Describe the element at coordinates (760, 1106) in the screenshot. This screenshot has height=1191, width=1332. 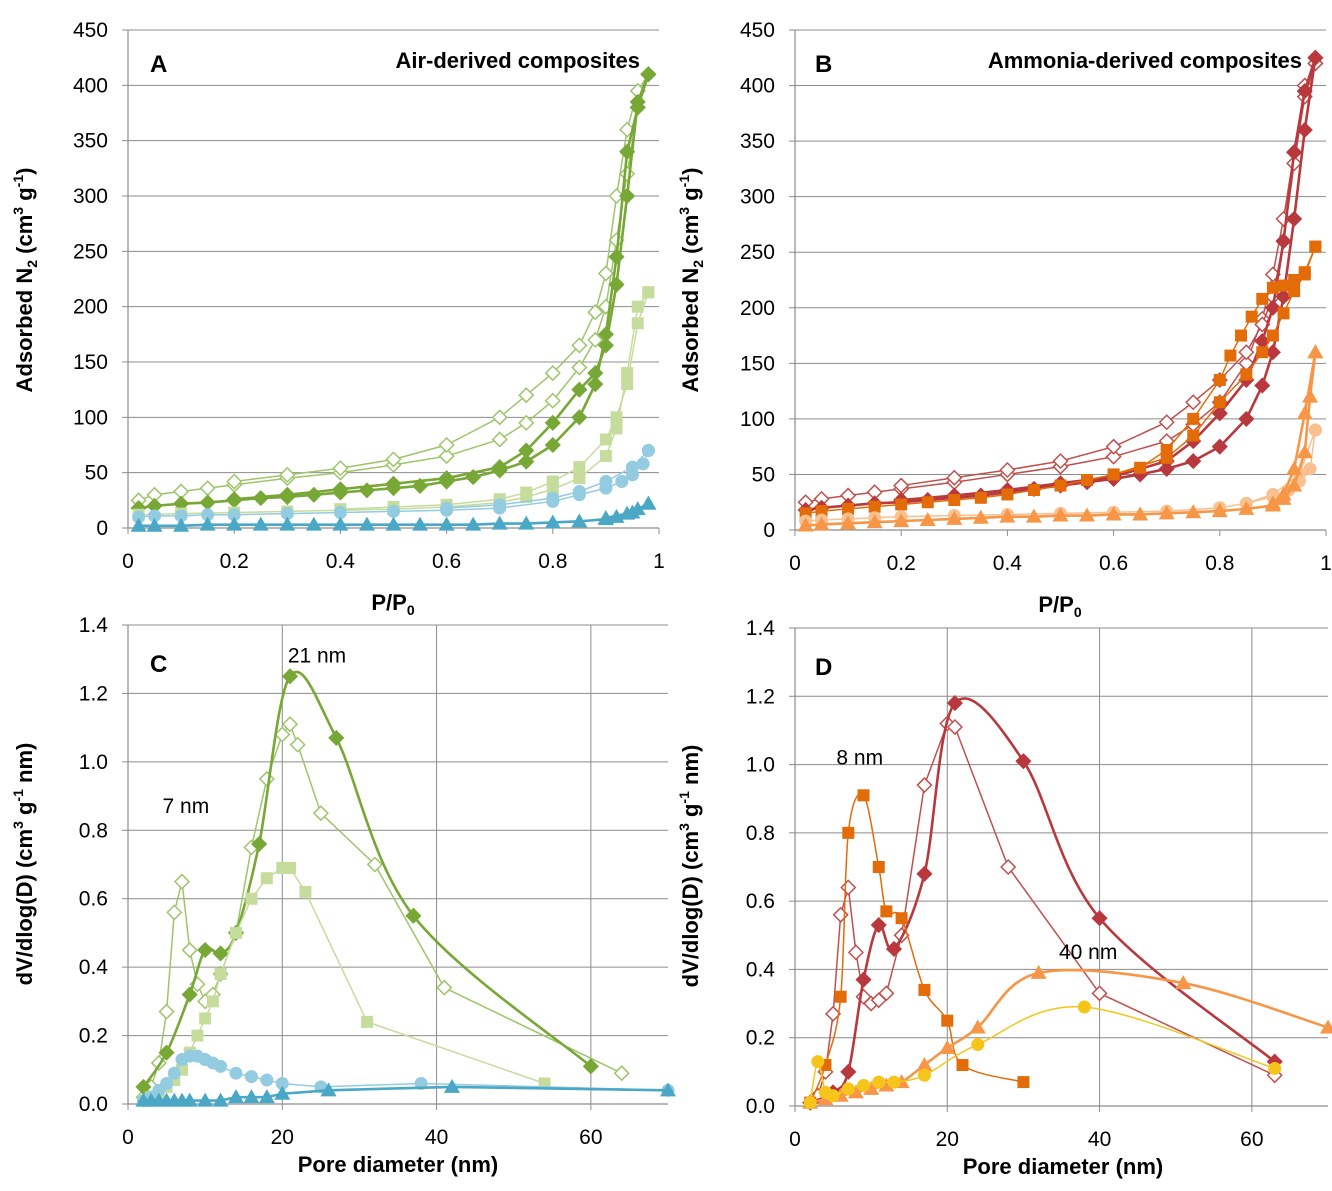
I see `y-tick-label: 0.0` at that location.